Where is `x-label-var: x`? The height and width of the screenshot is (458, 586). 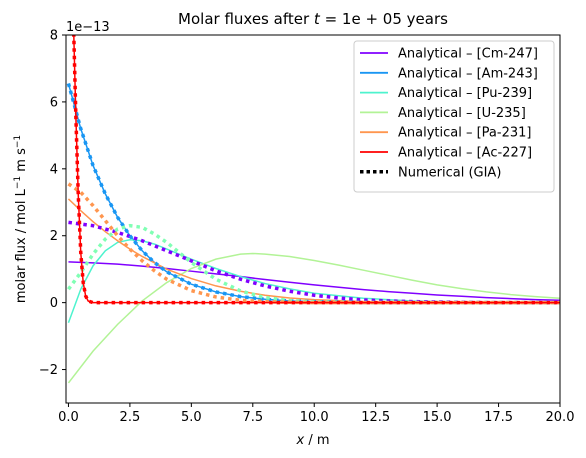 x-label-var: x is located at coordinates (299, 440).